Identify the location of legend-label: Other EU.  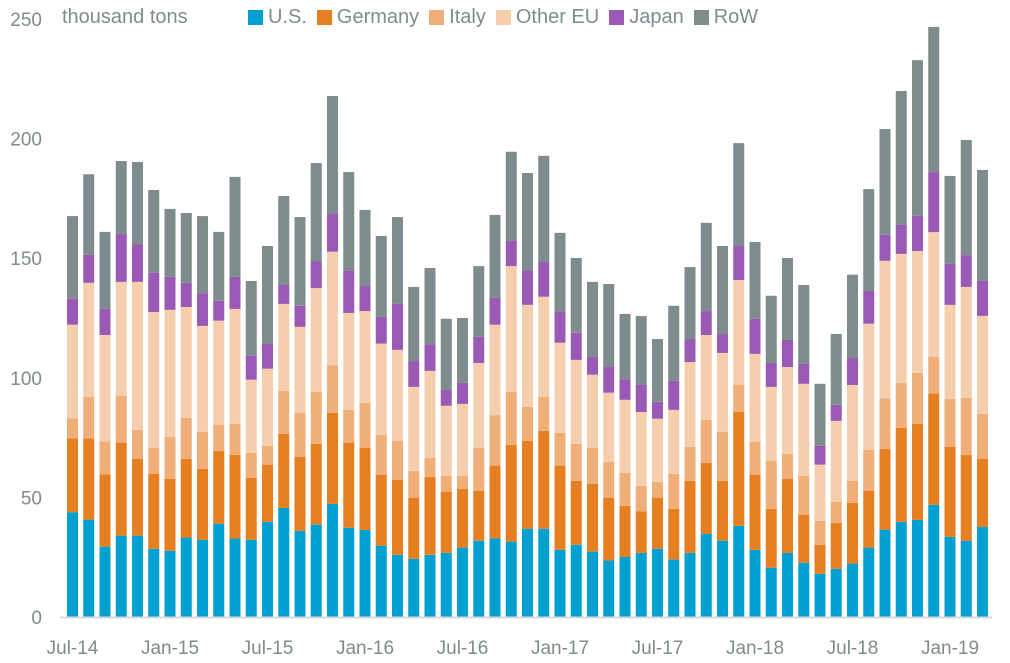
(557, 17).